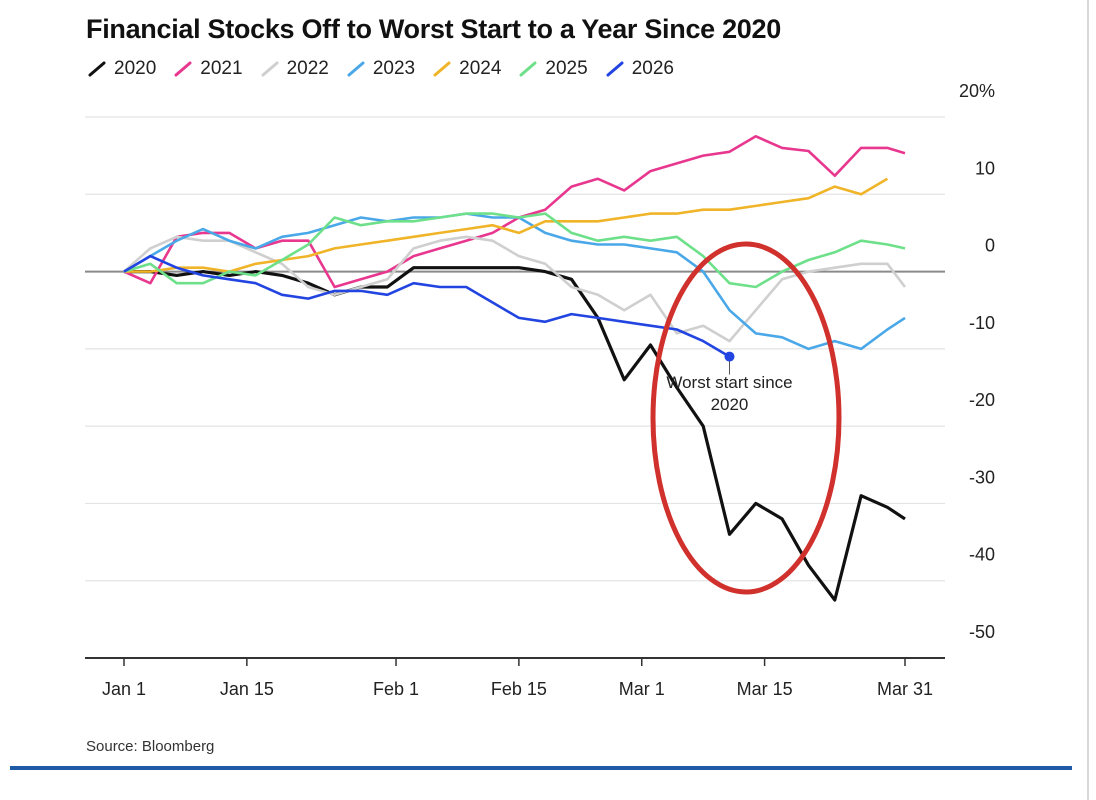  I want to click on y-tick-label: 0, so click(990, 246).